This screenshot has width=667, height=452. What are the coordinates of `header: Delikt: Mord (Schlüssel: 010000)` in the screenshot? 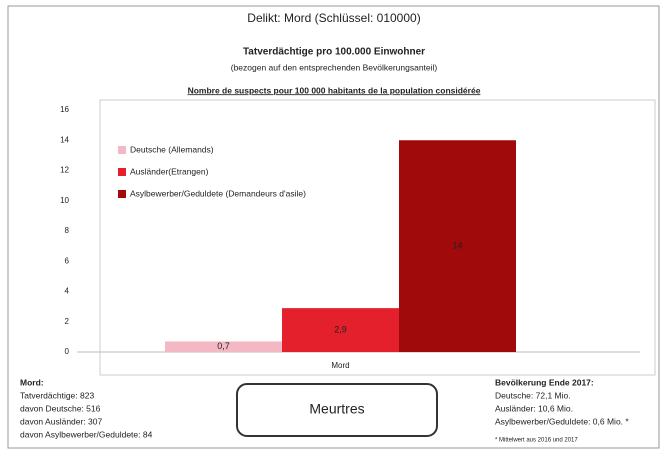 It's located at (333, 18).